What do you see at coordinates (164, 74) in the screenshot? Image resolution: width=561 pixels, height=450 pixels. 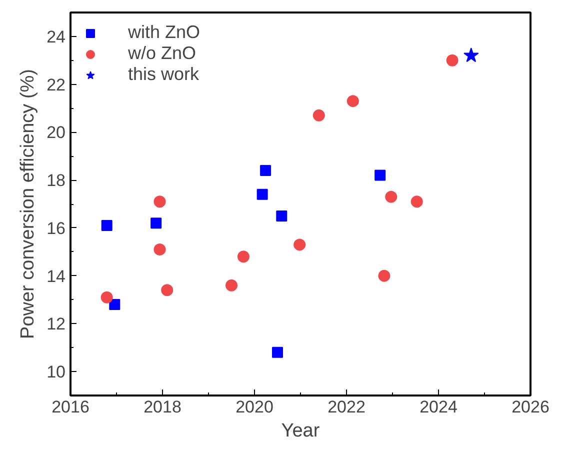 I see `legend-label: this work` at bounding box center [164, 74].